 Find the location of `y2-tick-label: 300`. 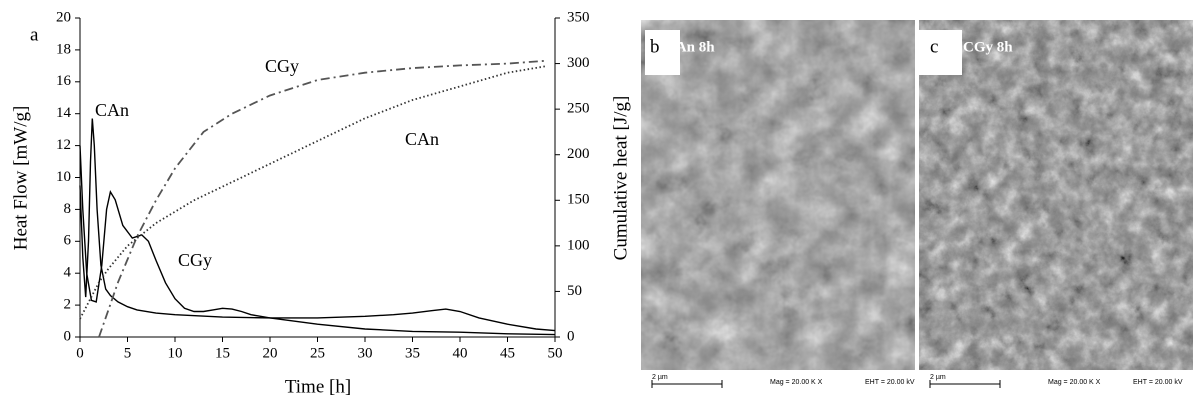

y2-tick-label: 300 is located at coordinates (578, 63).